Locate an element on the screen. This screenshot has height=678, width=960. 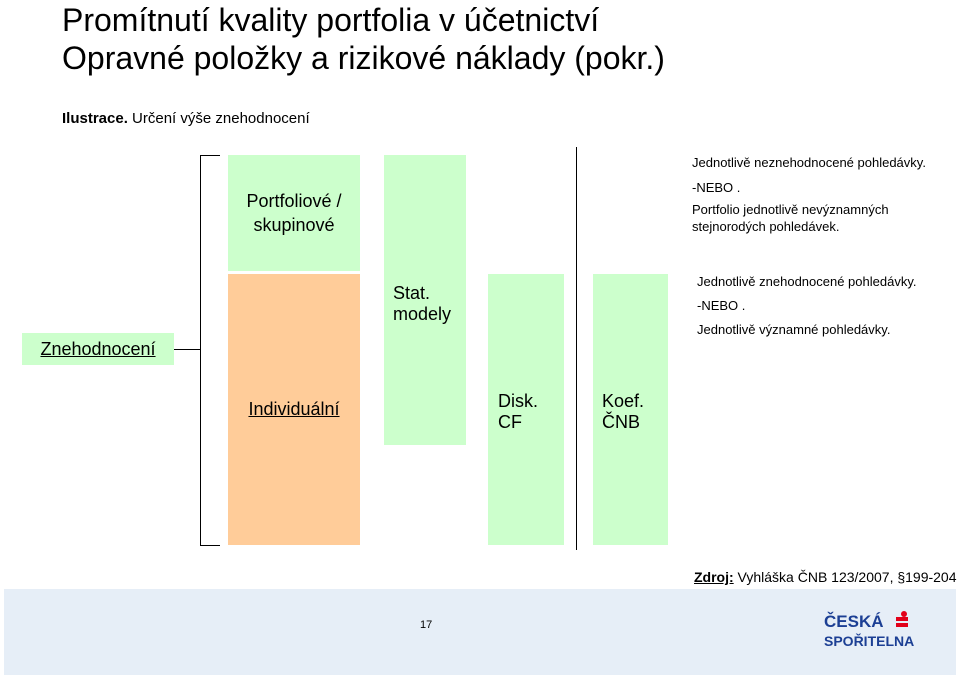
stat-models-column is located at coordinates (425, 300).